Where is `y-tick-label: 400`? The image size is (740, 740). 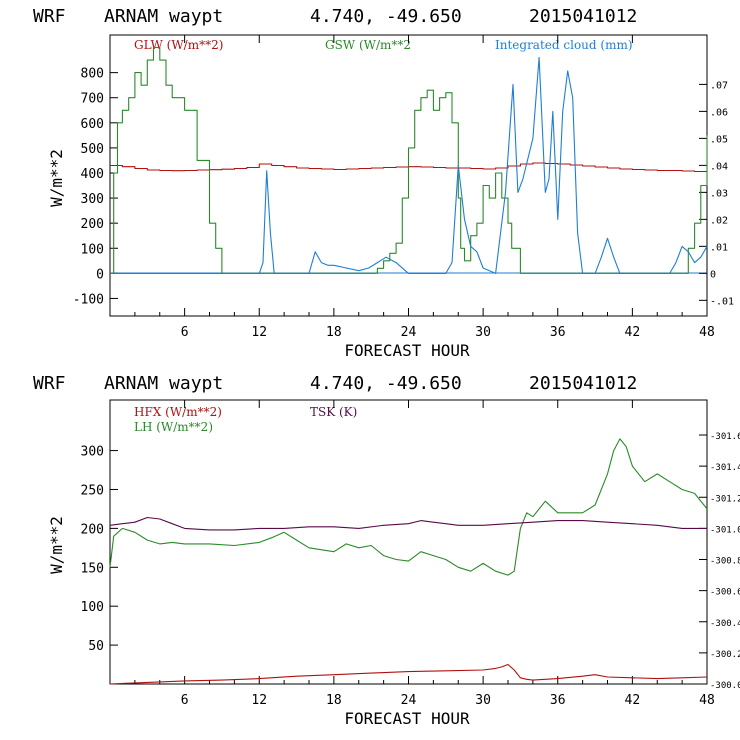 y-tick-label: 400 is located at coordinates (92, 174).